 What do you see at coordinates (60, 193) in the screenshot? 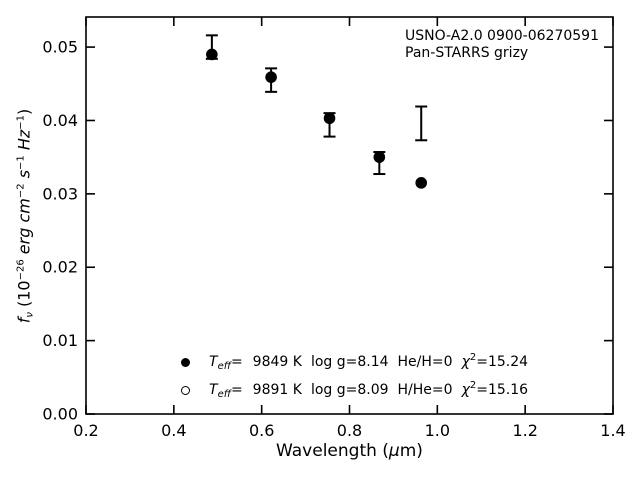
I see `y-tick-label: 0.03` at bounding box center [60, 193].